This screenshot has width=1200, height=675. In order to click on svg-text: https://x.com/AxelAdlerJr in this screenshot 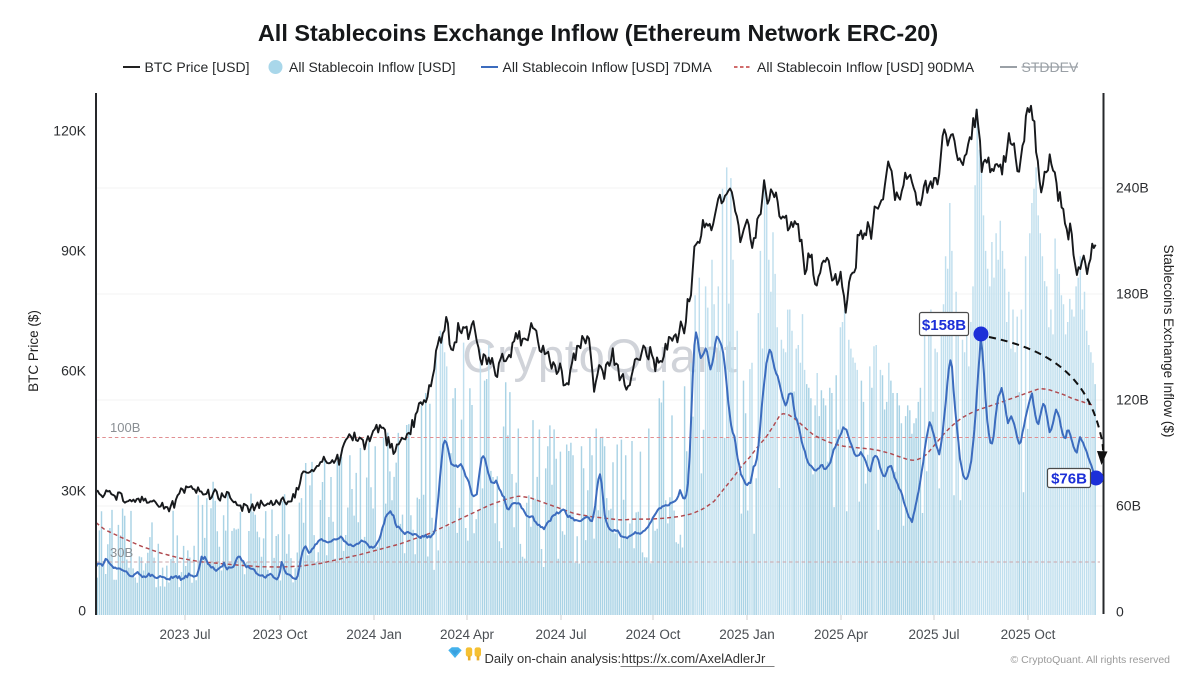, I will do `click(694, 658)`.